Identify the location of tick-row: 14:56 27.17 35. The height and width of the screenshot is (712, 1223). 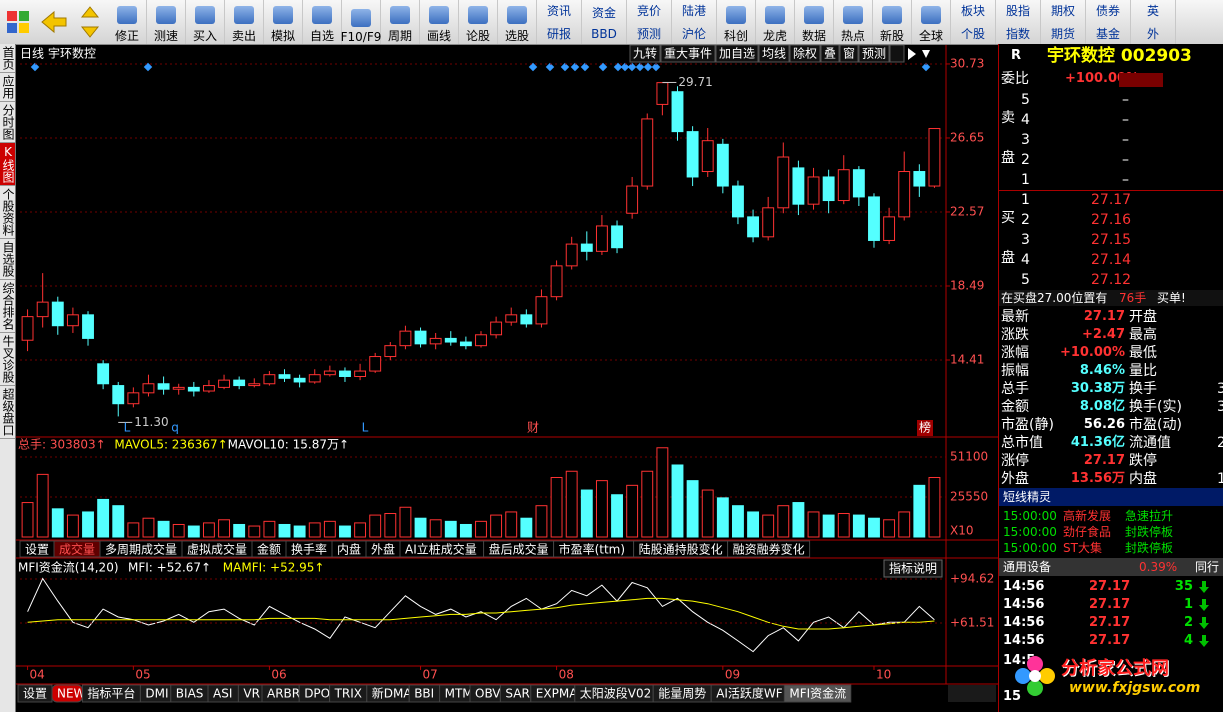
(1111, 587).